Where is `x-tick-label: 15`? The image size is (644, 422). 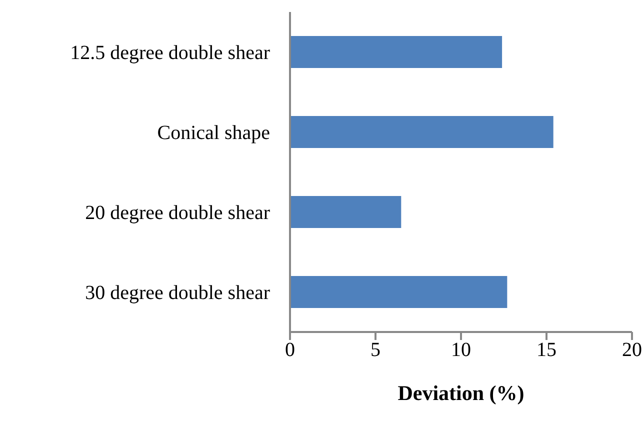 x-tick-label: 15 is located at coordinates (546, 350).